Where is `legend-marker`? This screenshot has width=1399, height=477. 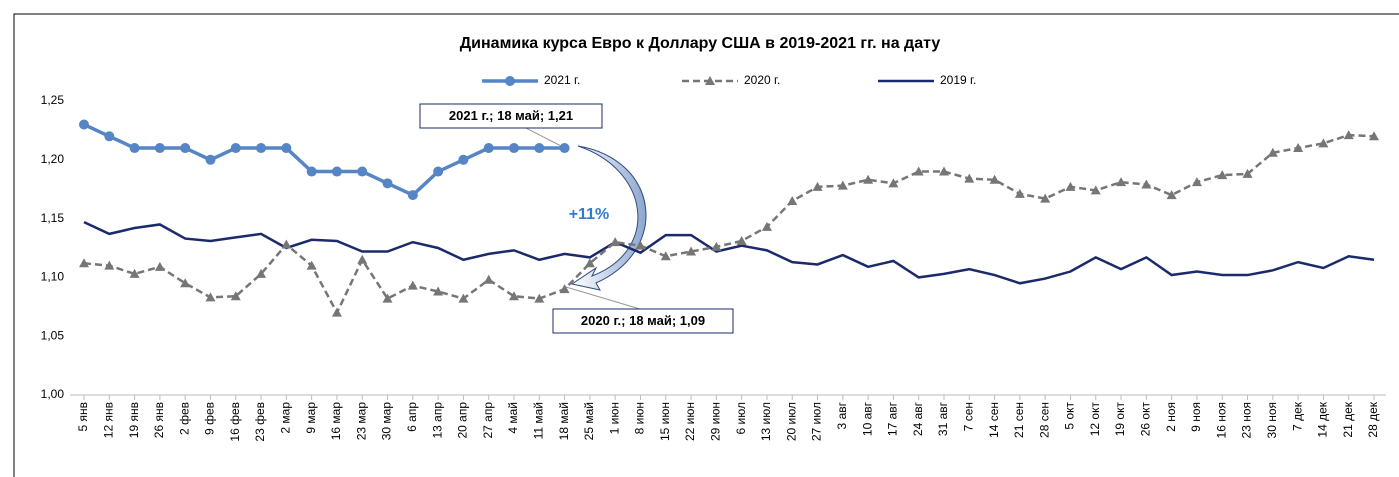 legend-marker is located at coordinates (710, 80).